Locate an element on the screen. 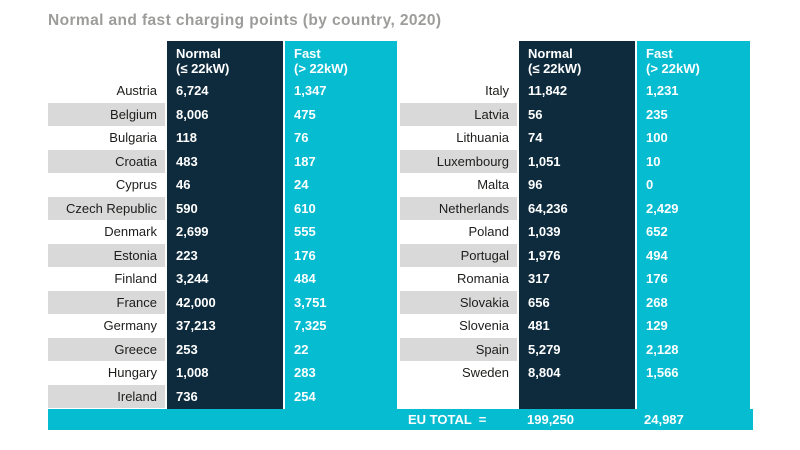 This screenshot has height=450, width=800. fast-value: 555 is located at coordinates (305, 231).